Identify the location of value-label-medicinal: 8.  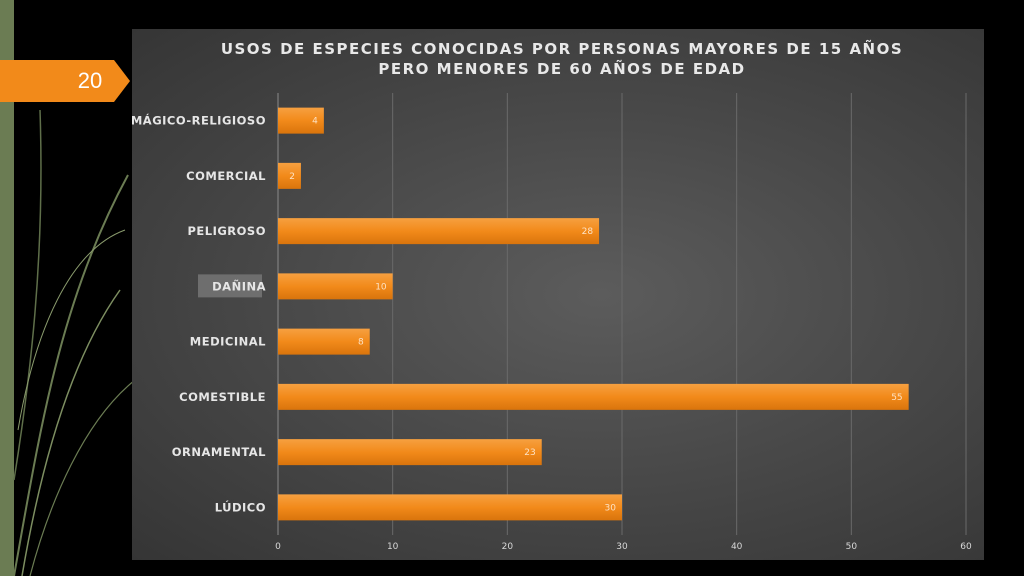
(361, 343).